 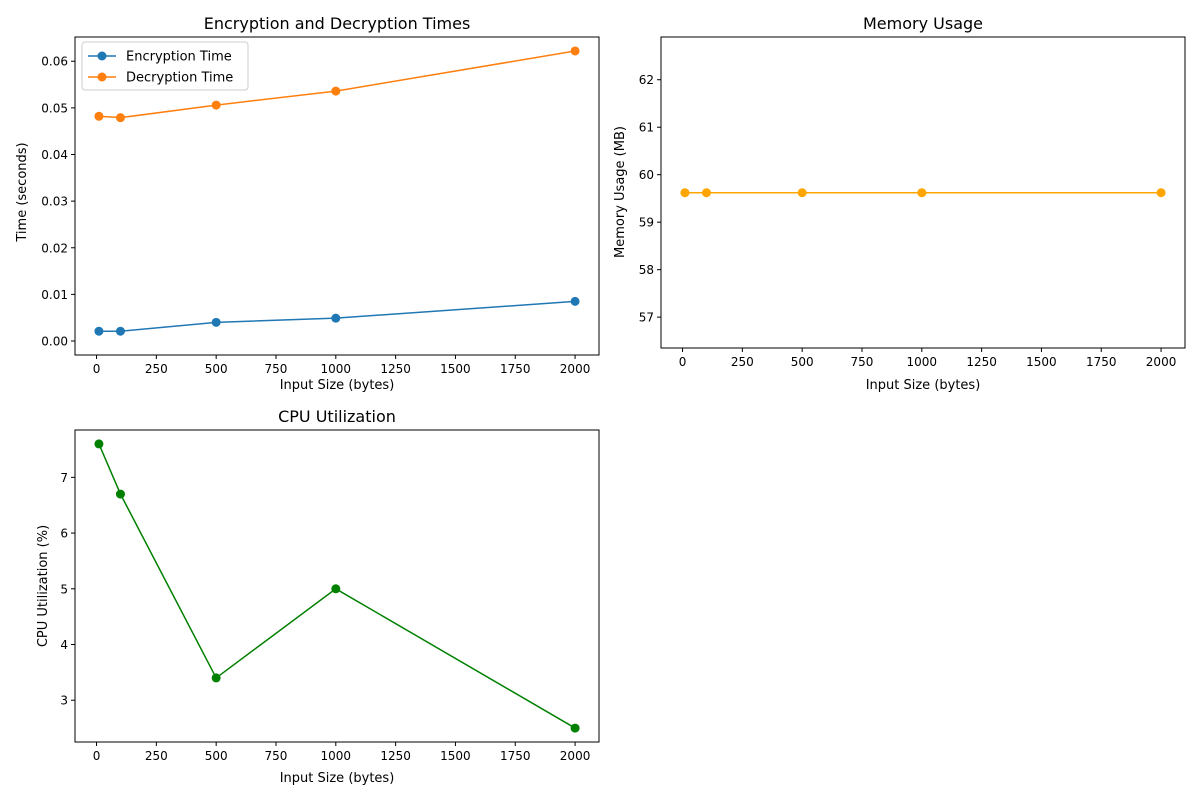 I want to click on legend-marker-decryption, so click(x=102, y=77).